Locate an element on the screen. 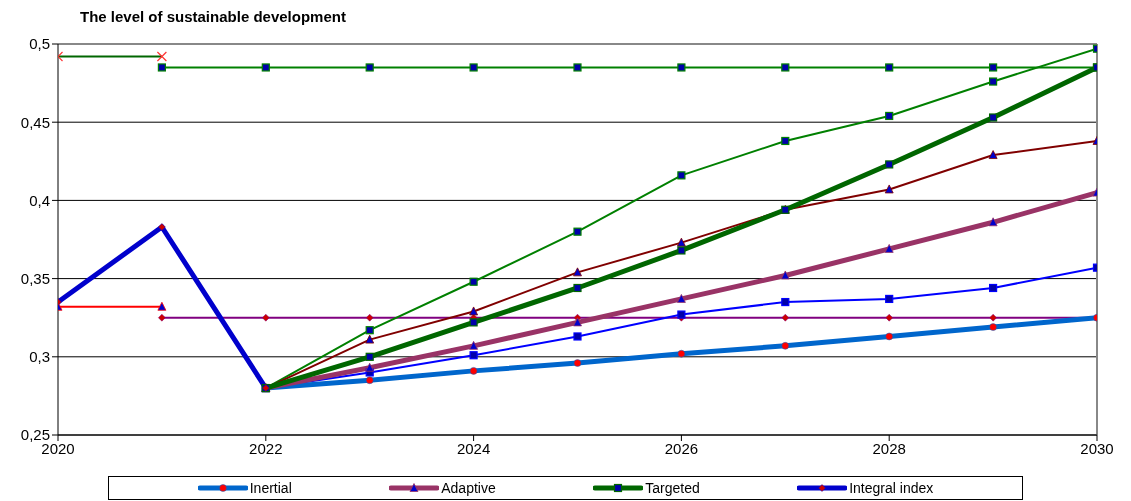  y-tick-label: 0,4 is located at coordinates (39, 200).